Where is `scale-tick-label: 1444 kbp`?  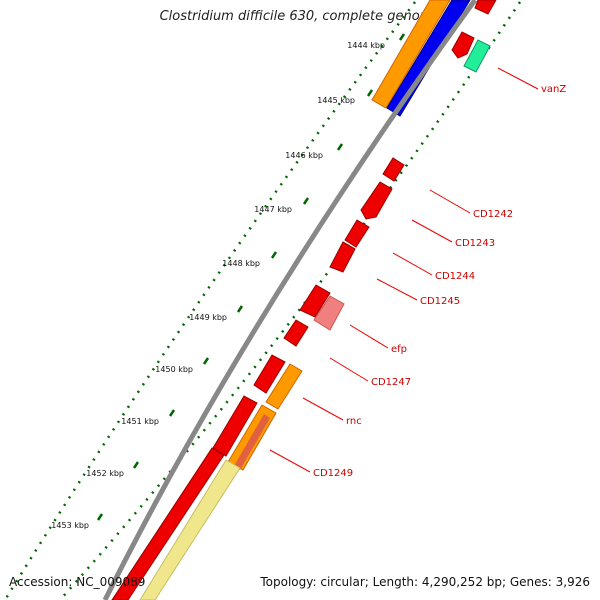
scale-tick-label: 1444 kbp is located at coordinates (366, 45).